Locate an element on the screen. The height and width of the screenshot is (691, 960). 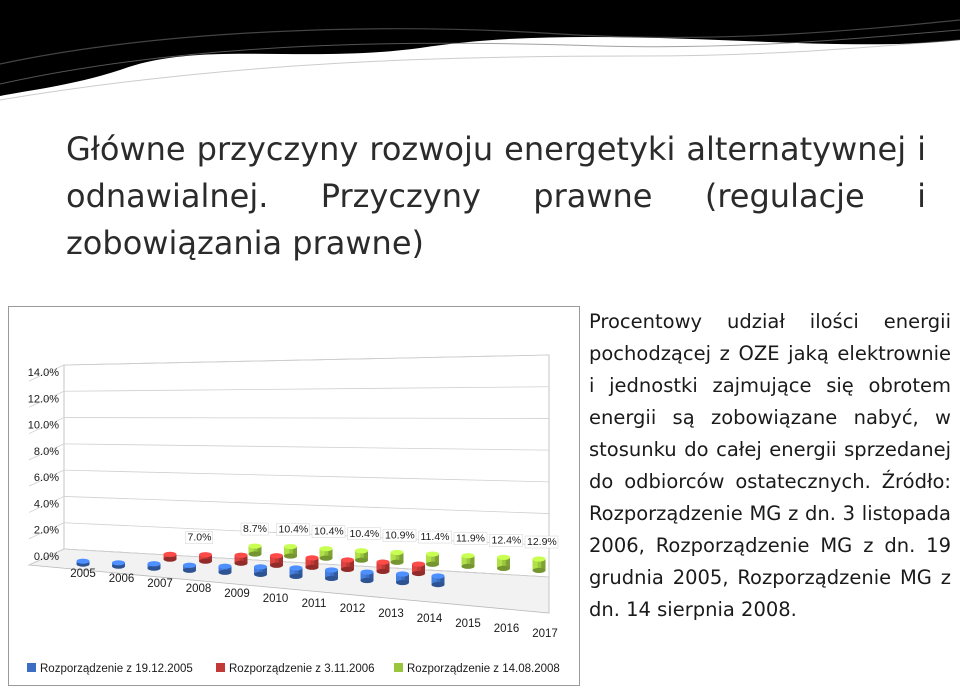
x-tick-label: 2011 is located at coordinates (314, 604).